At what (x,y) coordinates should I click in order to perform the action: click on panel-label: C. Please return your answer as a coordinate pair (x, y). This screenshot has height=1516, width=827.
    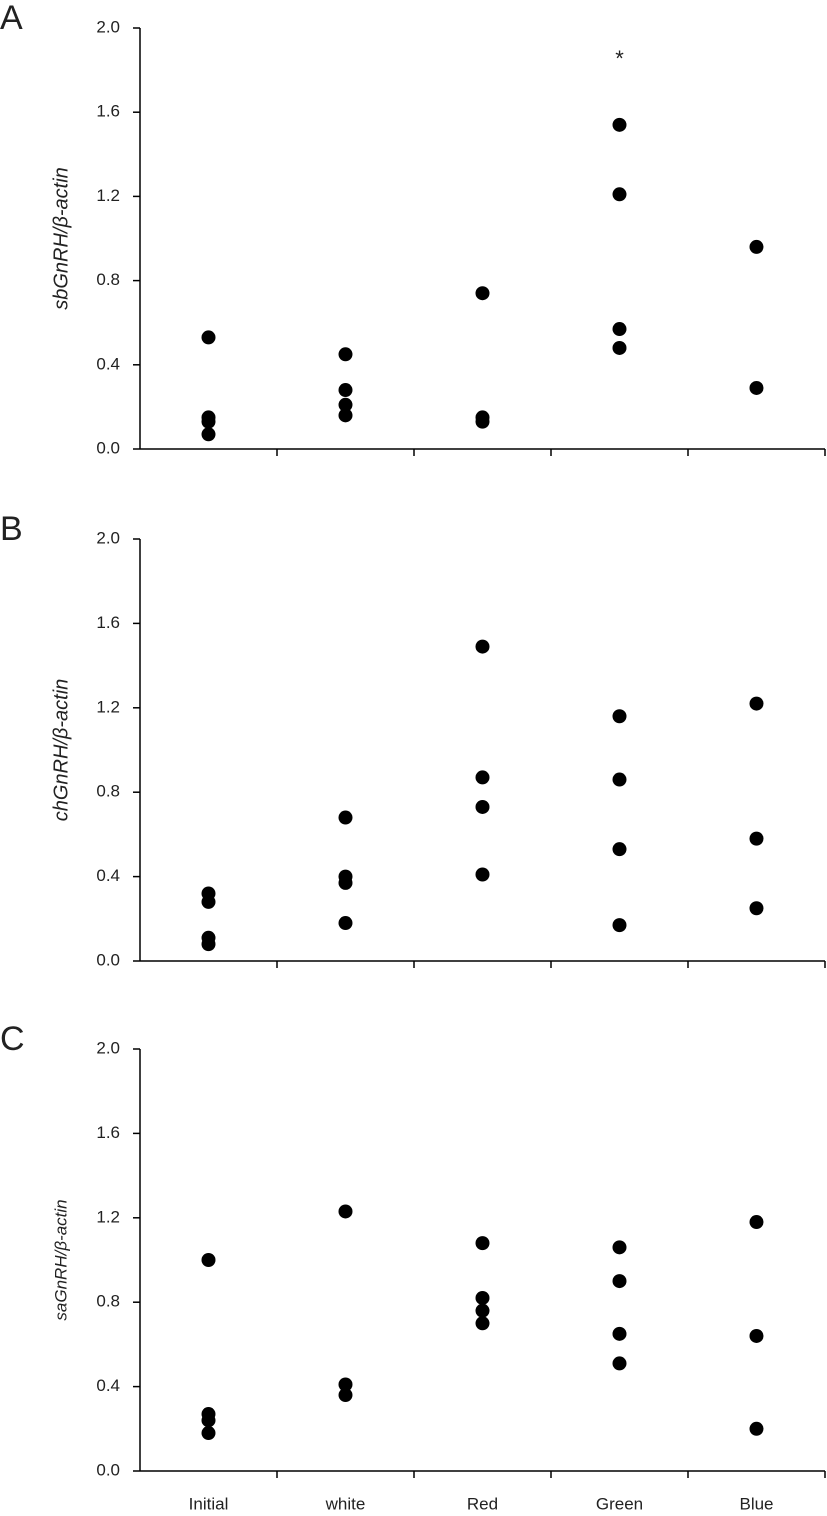
    Looking at the image, I should click on (12, 1039).